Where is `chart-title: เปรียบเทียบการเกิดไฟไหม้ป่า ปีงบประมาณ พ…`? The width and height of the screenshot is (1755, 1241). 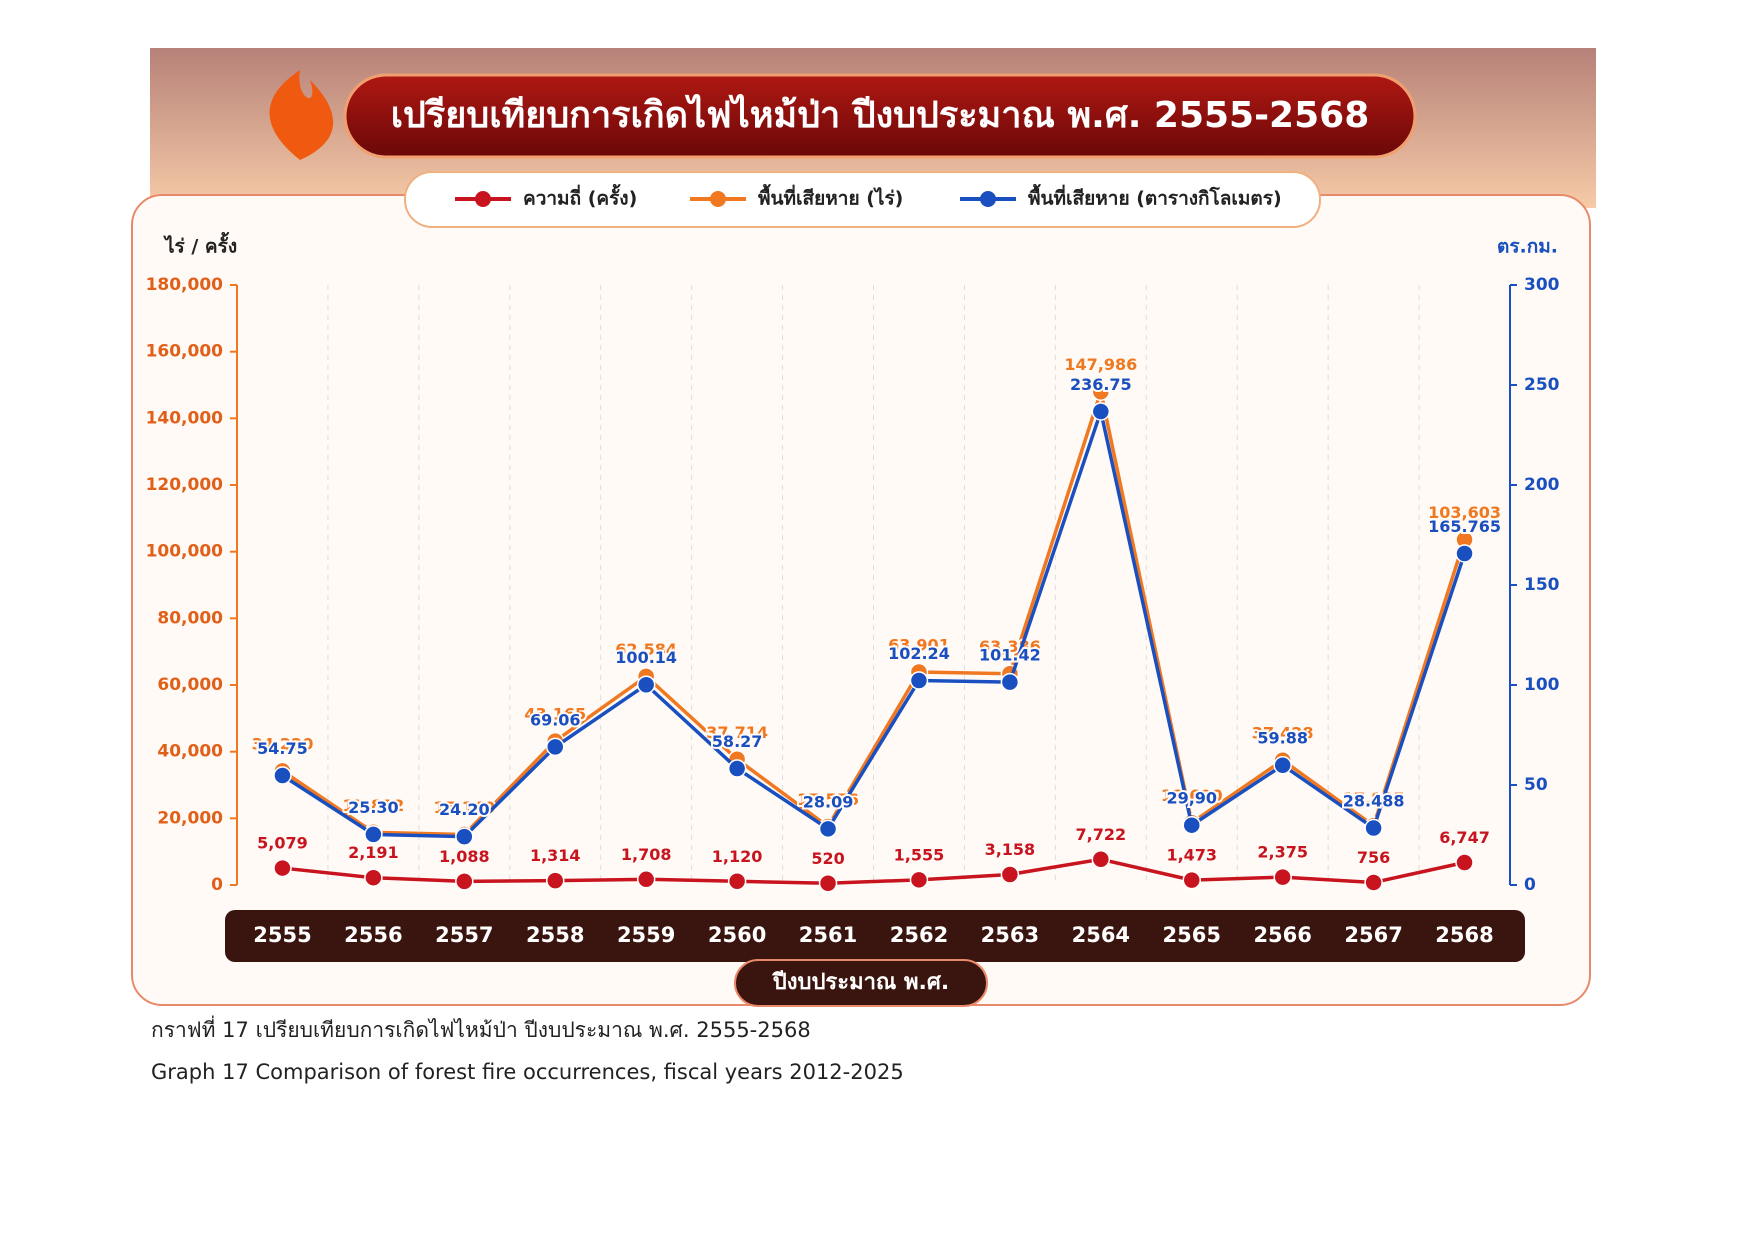
chart-title: เปรียบเทียบการเกิดไฟไหม้ป่า ปีงบประมาณ พ… is located at coordinates (880, 114).